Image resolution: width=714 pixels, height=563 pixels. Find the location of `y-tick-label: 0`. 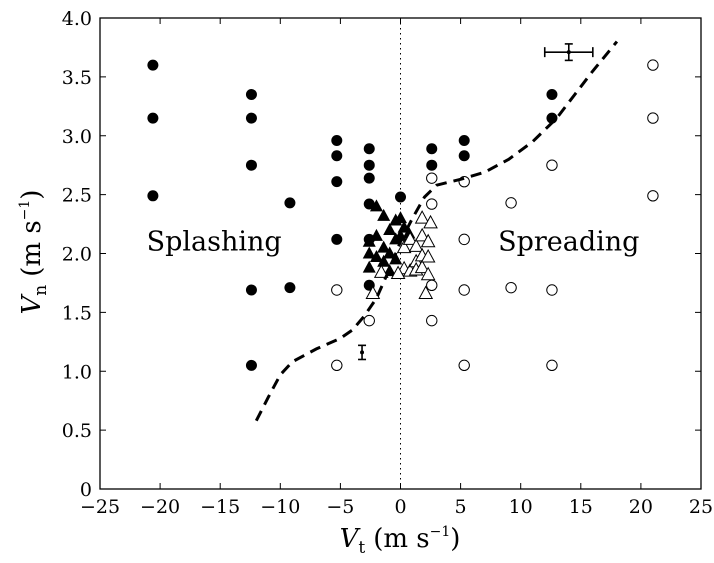

y-tick-label: 0 is located at coordinates (86, 490).